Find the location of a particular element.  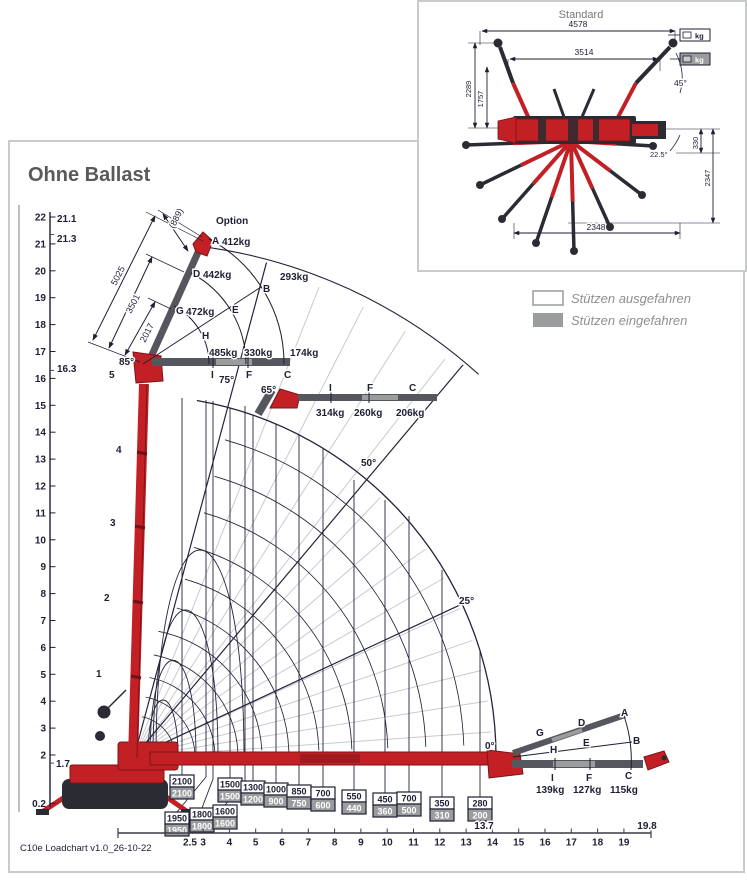

height-axis-label: 11 is located at coordinates (40, 513).